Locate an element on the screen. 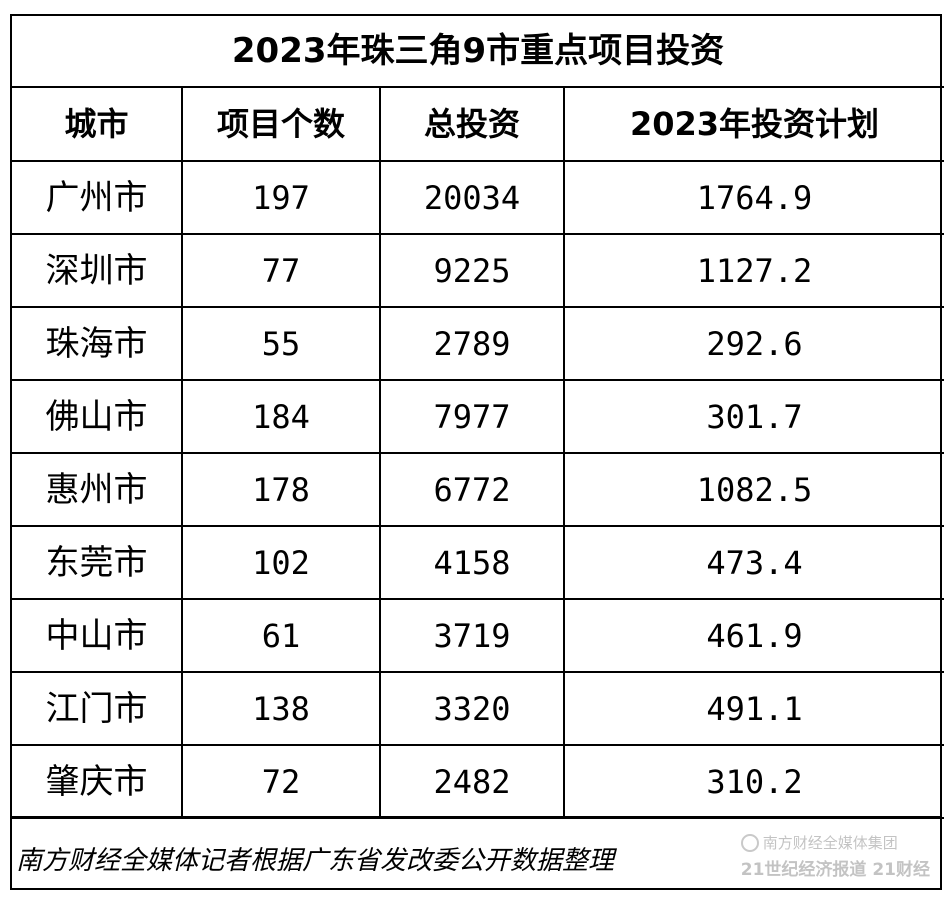  table-row: 深圳市 77 9225 1127.2 is located at coordinates (478, 270).